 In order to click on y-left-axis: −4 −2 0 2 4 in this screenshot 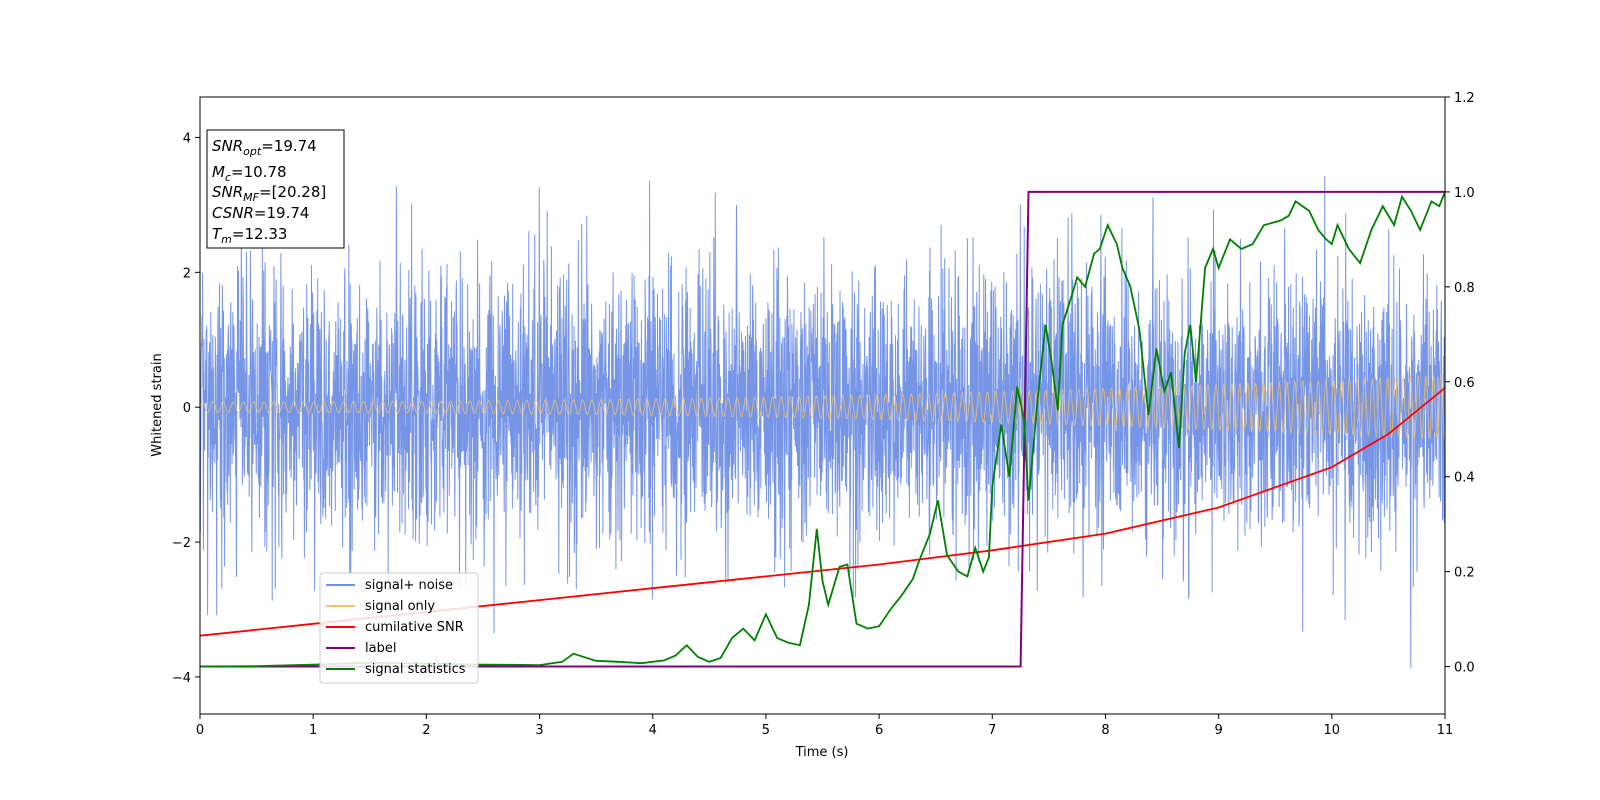, I will do `click(186, 408)`.